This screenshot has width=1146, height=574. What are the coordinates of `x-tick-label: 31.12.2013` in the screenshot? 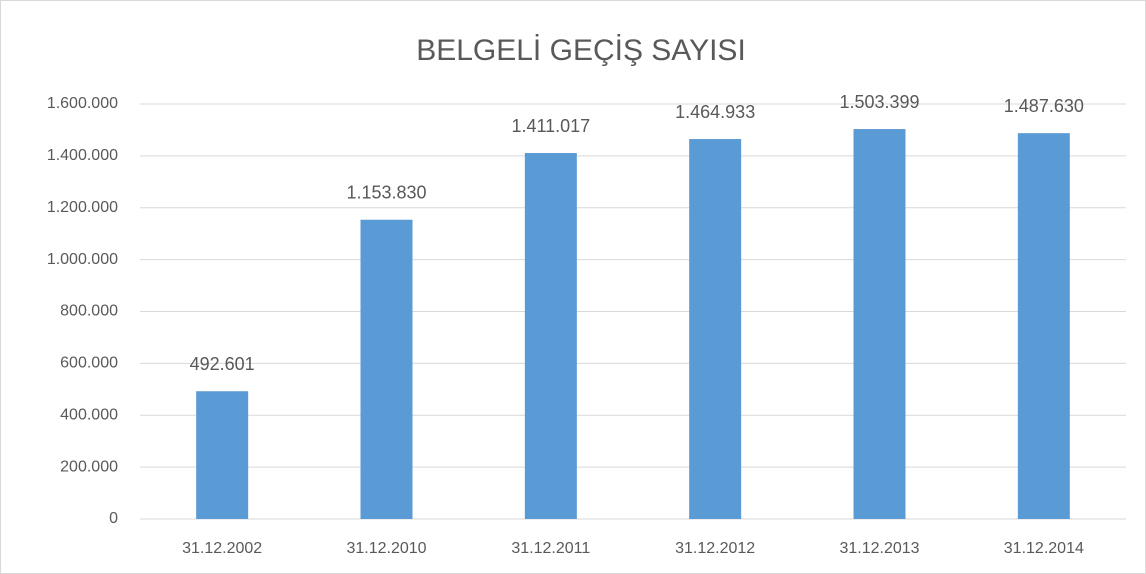 It's located at (879, 548).